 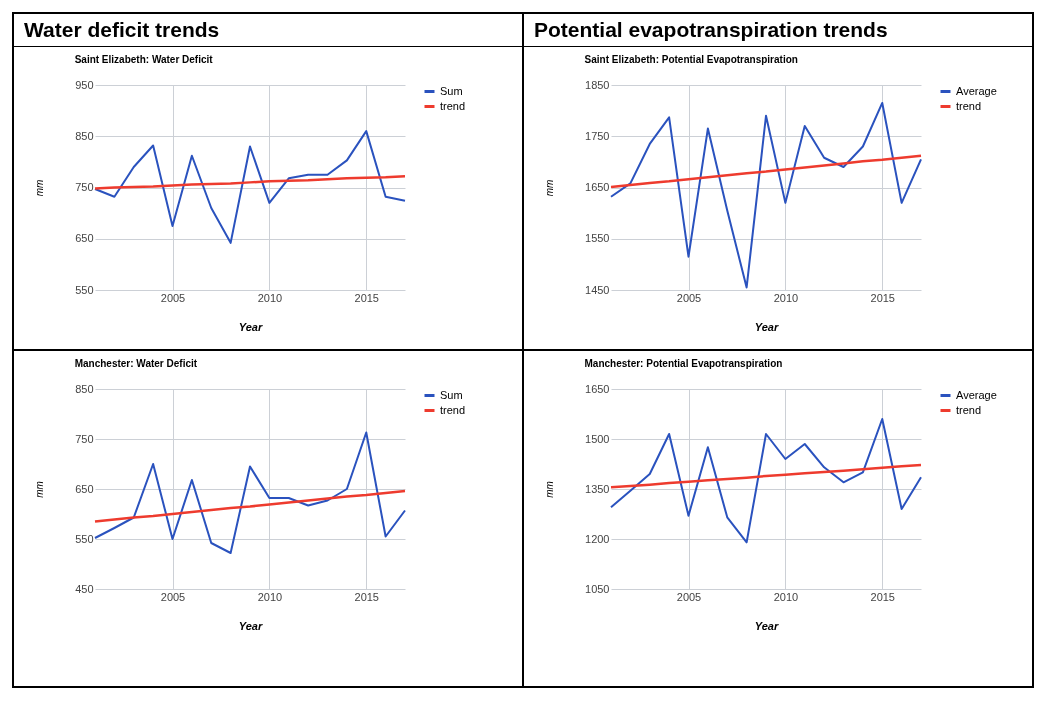 I want to click on chart-title: Manchester: Water Deficit, so click(x=136, y=363).